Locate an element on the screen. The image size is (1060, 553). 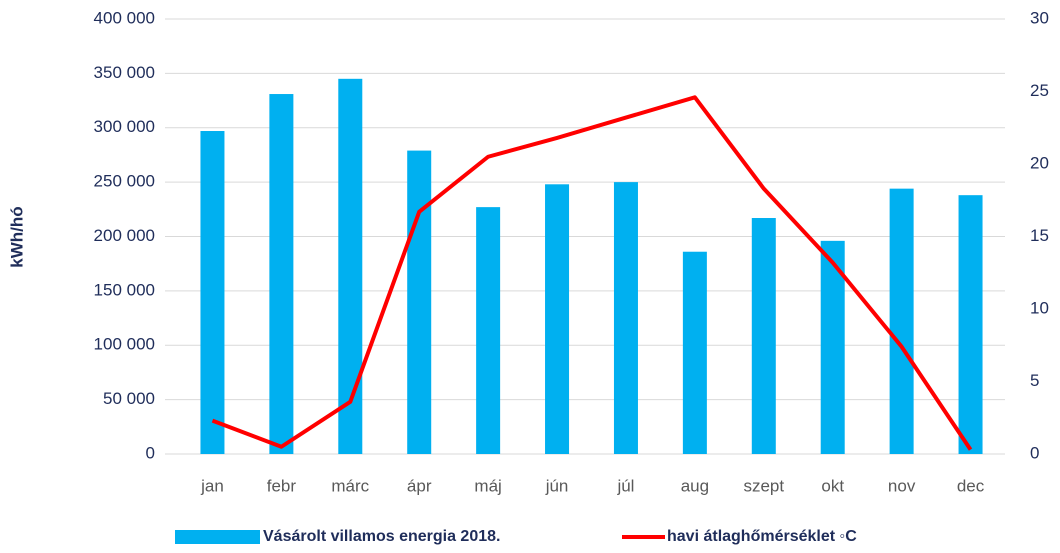
x-tick-label: jún is located at coordinates (557, 485).